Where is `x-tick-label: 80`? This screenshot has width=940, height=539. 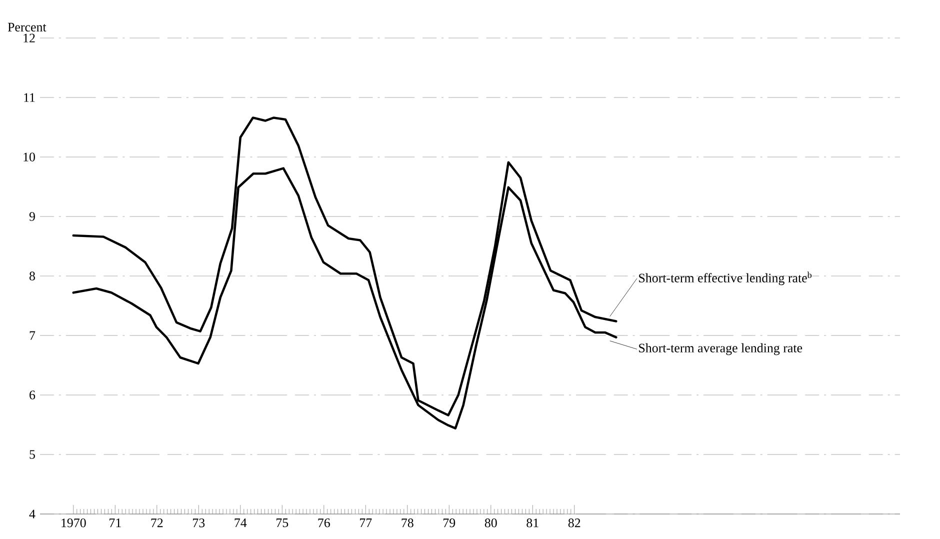 x-tick-label: 80 is located at coordinates (490, 523).